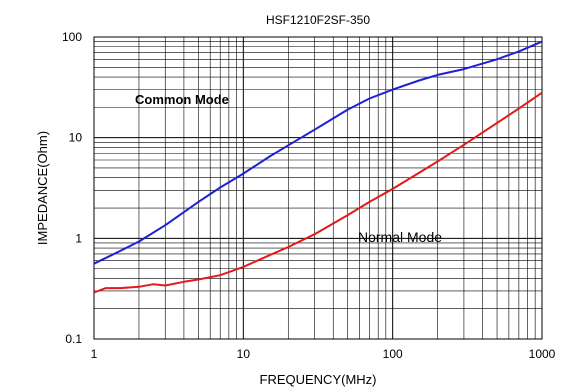  What do you see at coordinates (318, 379) in the screenshot?
I see `x-axis-label: FREQUENCY(MHz)` at bounding box center [318, 379].